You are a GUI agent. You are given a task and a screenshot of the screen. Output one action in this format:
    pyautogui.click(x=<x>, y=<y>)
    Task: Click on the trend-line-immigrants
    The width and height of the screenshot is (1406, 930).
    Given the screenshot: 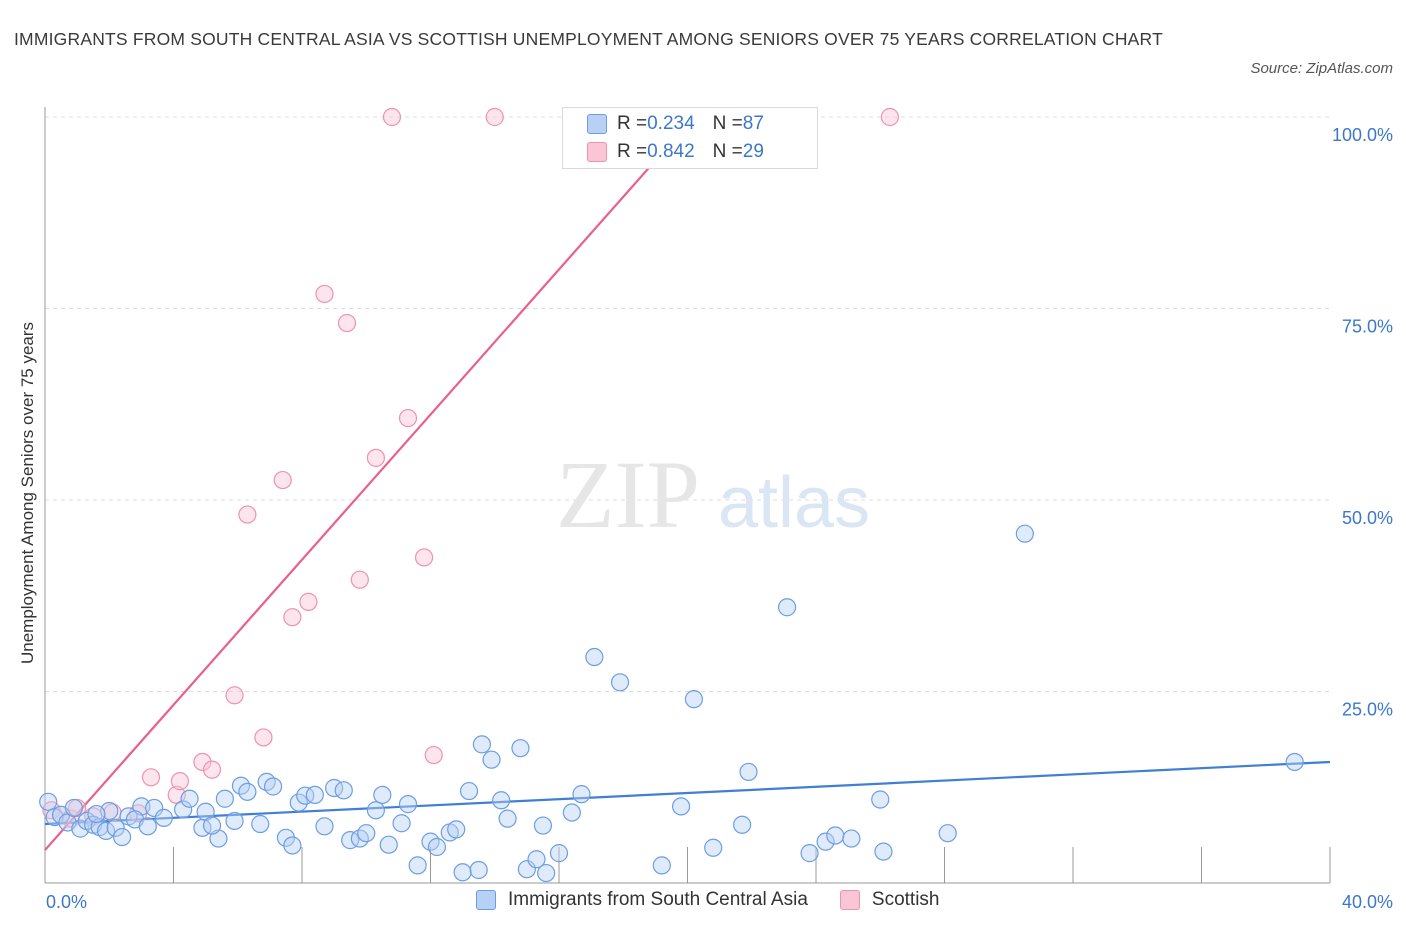 What is the action you would take?
    pyautogui.click(x=687, y=793)
    